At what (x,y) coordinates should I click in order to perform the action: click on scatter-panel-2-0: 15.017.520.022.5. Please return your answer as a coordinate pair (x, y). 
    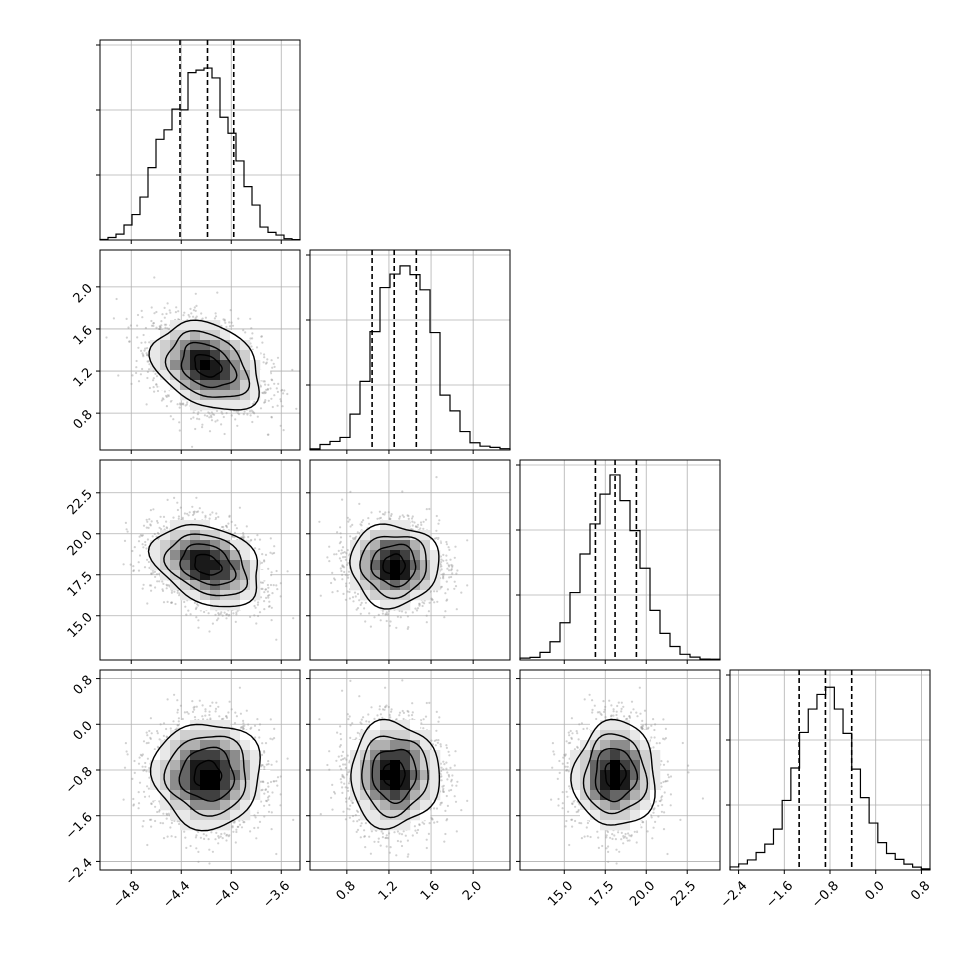
    Looking at the image, I should click on (194, 561).